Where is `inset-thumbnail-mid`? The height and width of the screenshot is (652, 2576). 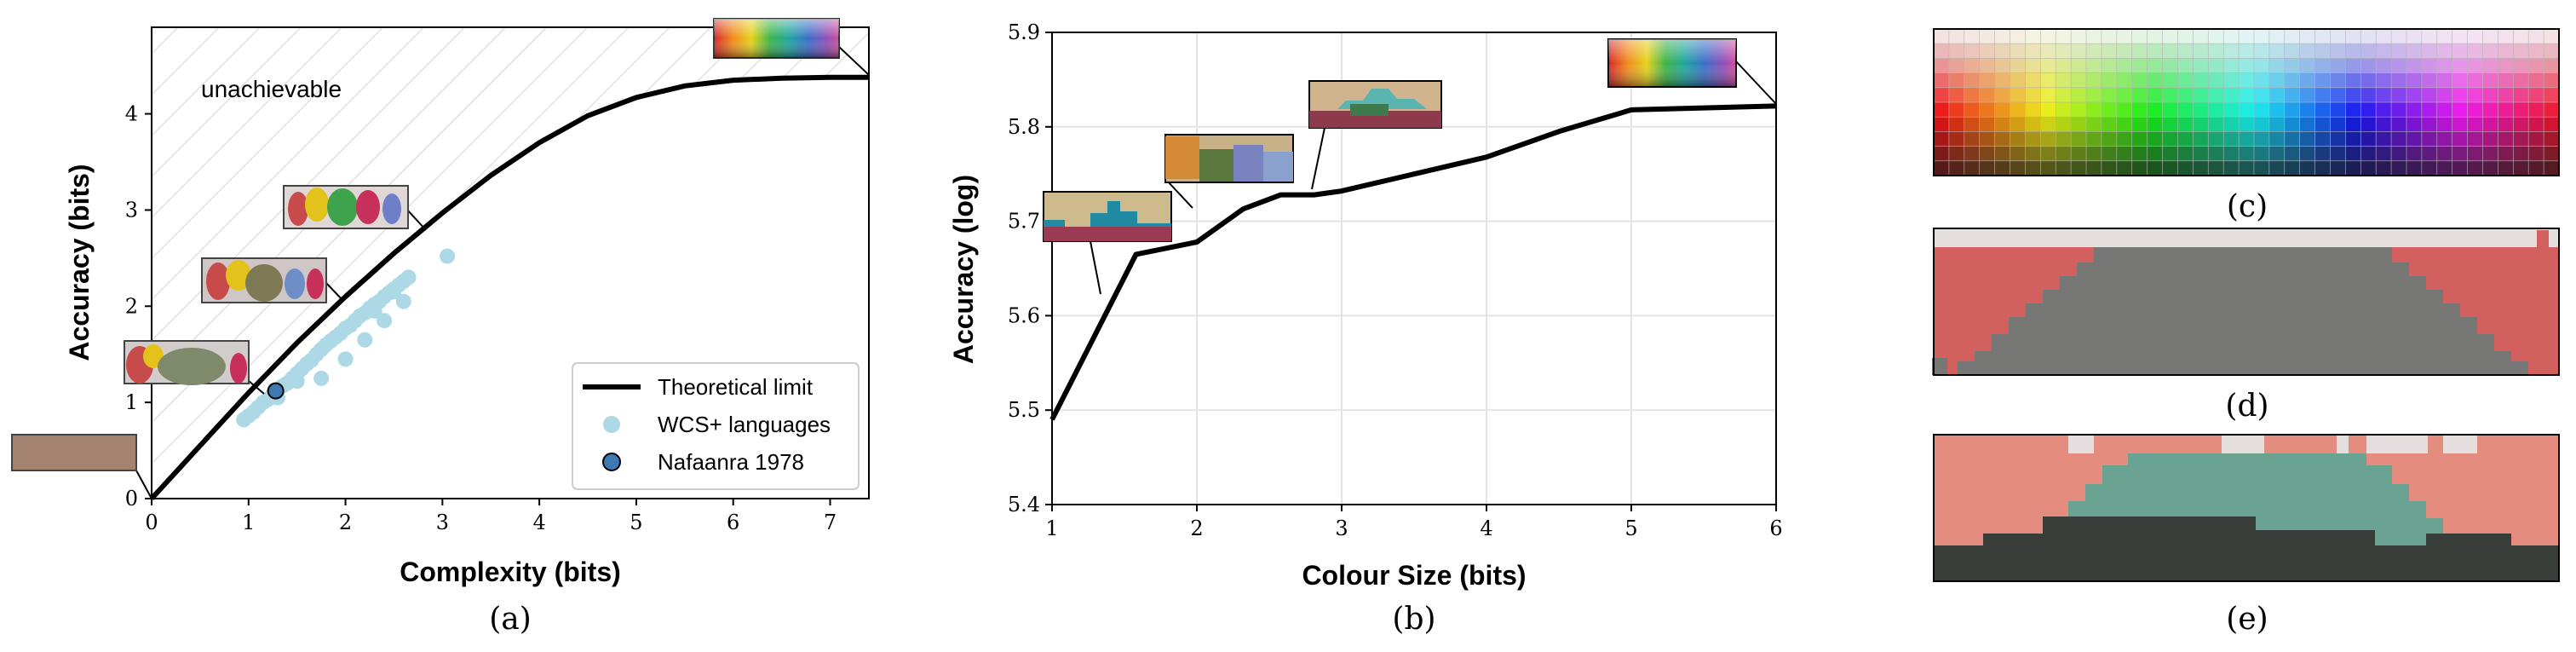
inset-thumbnail-mid is located at coordinates (355, 208).